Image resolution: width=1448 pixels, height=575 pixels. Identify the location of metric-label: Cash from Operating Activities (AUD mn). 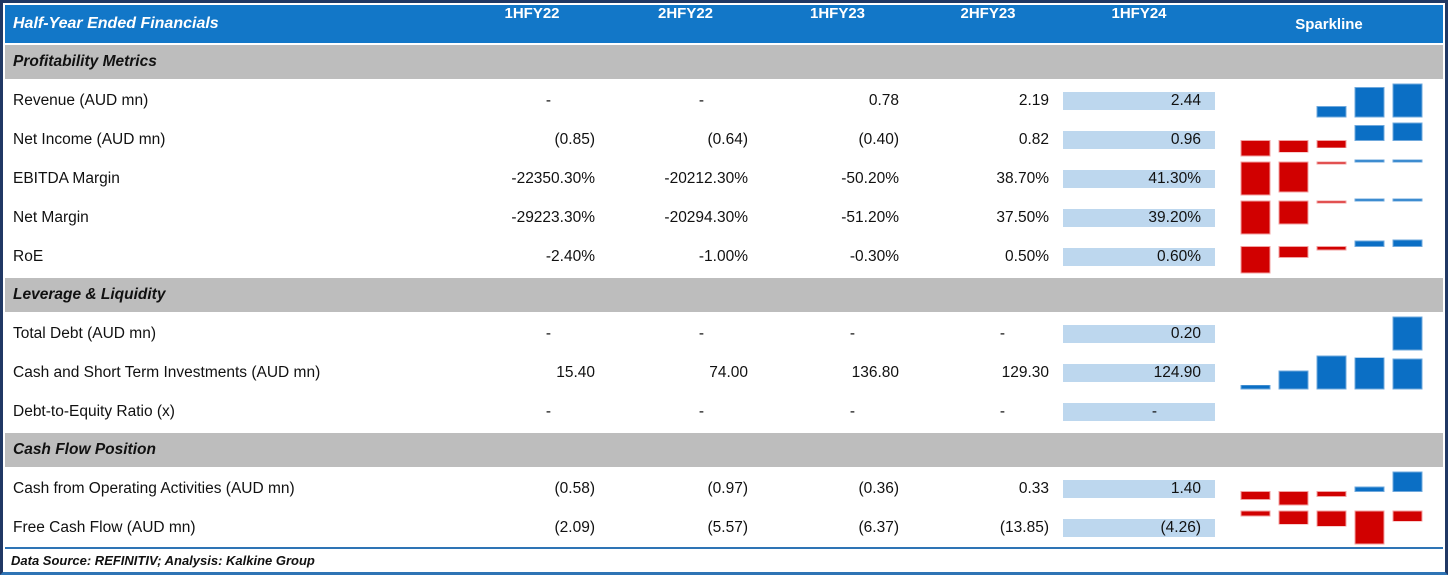
(154, 488).